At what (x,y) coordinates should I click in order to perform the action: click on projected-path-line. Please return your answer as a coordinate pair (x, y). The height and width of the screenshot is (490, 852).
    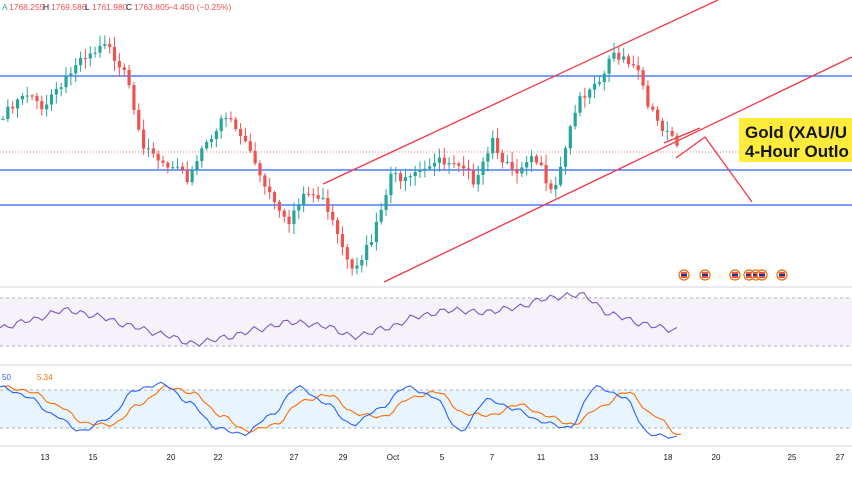
    Looking at the image, I should click on (714, 169).